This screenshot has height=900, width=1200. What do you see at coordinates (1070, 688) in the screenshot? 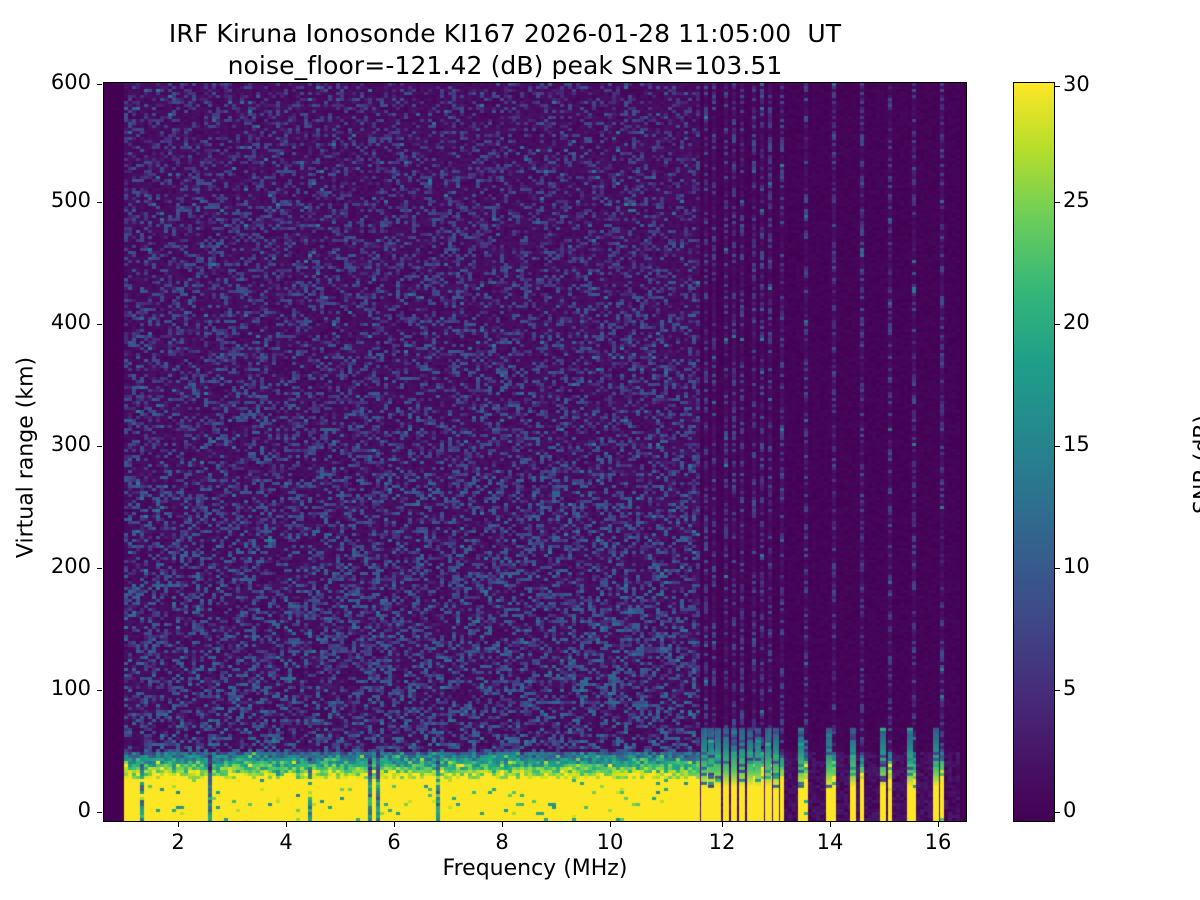
I see `colorbar-tick-label: 5` at bounding box center [1070, 688].